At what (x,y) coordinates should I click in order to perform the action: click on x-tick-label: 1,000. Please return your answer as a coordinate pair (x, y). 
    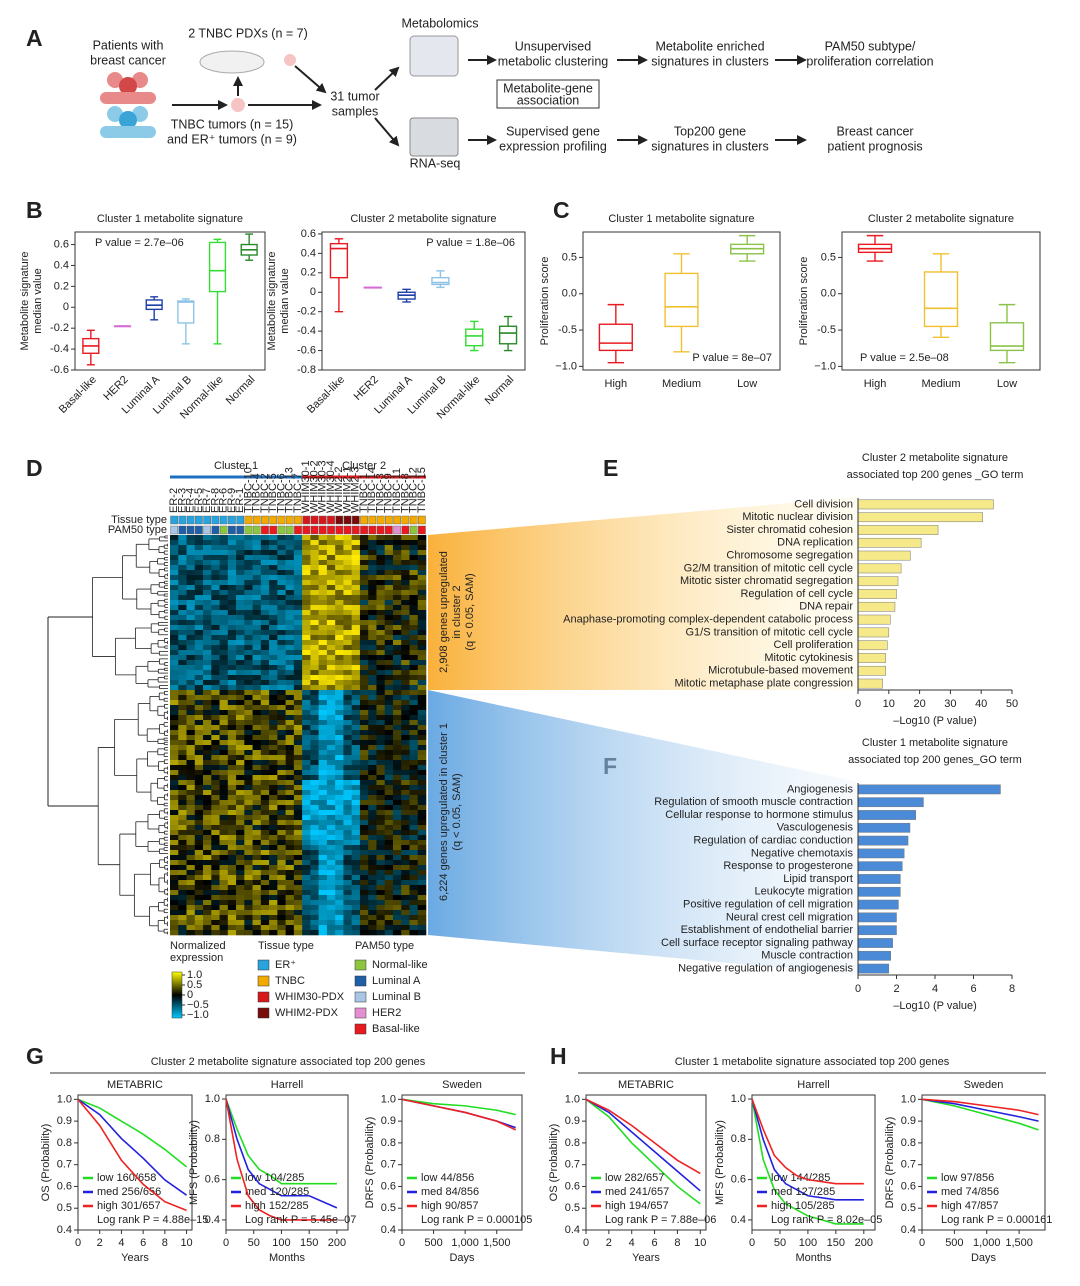
    Looking at the image, I should click on (465, 1243).